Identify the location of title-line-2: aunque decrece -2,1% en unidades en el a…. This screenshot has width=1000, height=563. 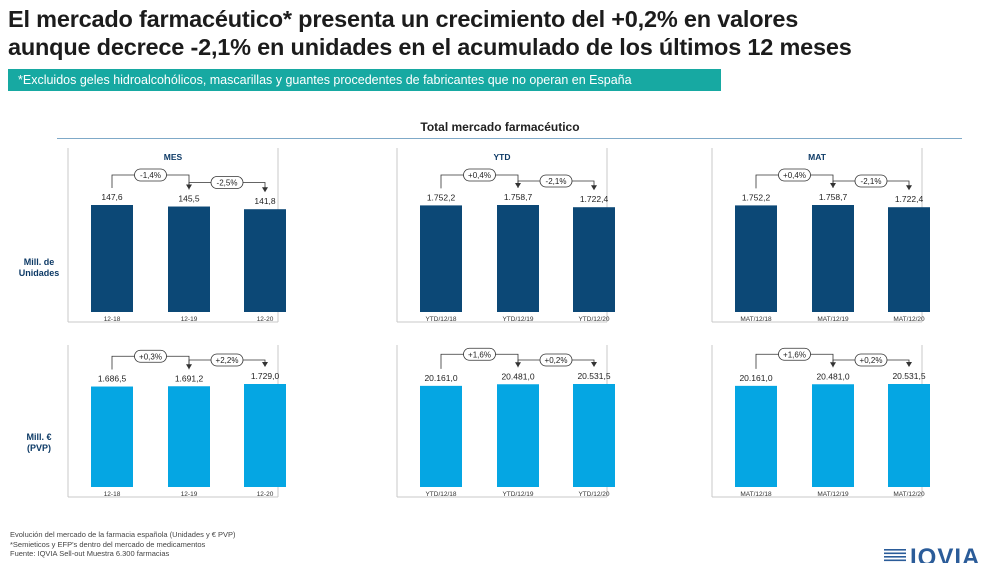
(430, 47).